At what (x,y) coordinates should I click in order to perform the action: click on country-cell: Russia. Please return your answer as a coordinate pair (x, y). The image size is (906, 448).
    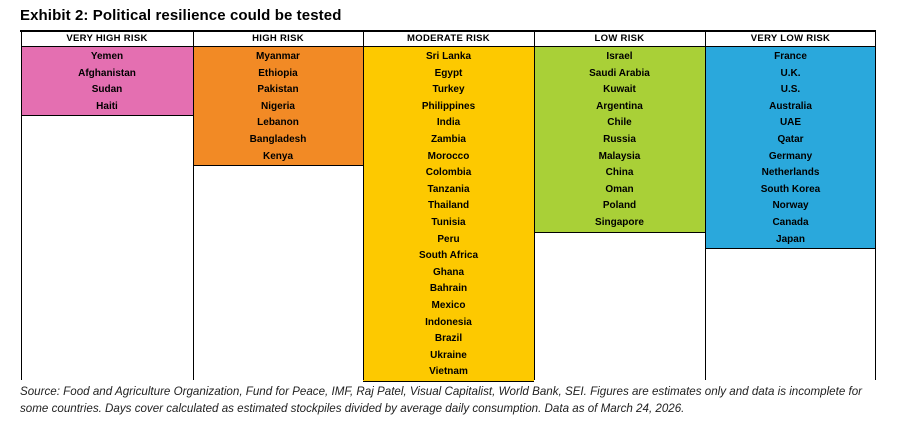
    Looking at the image, I should click on (619, 139).